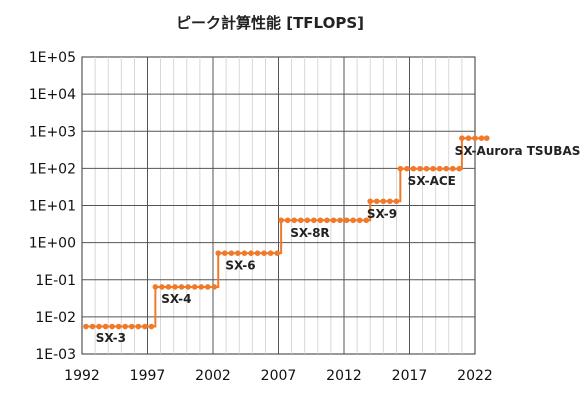 The width and height of the screenshot is (580, 400). What do you see at coordinates (310, 233) in the screenshot?
I see `annotation-label: SX-8R` at bounding box center [310, 233].